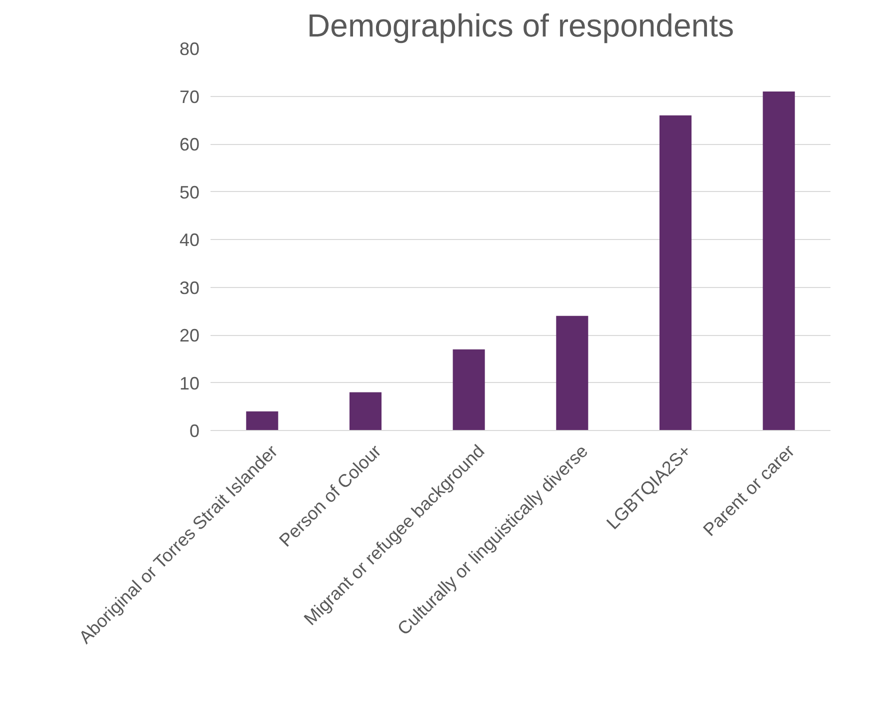  What do you see at coordinates (189, 288) in the screenshot?
I see `y-tick-label: 30` at bounding box center [189, 288].